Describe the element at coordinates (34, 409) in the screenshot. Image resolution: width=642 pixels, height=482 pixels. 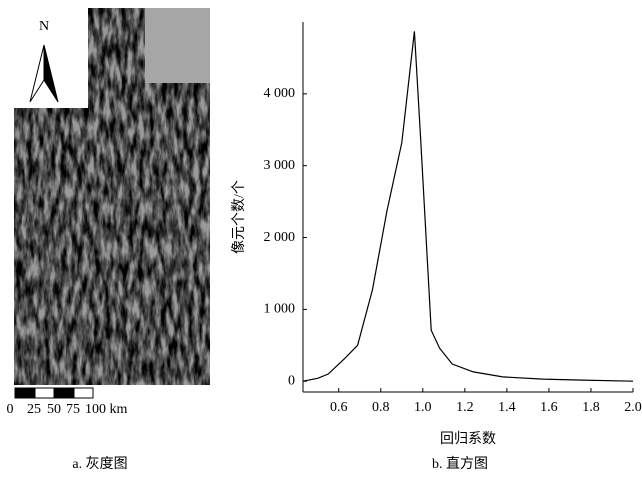
I see `scale-label: 25` at that location.